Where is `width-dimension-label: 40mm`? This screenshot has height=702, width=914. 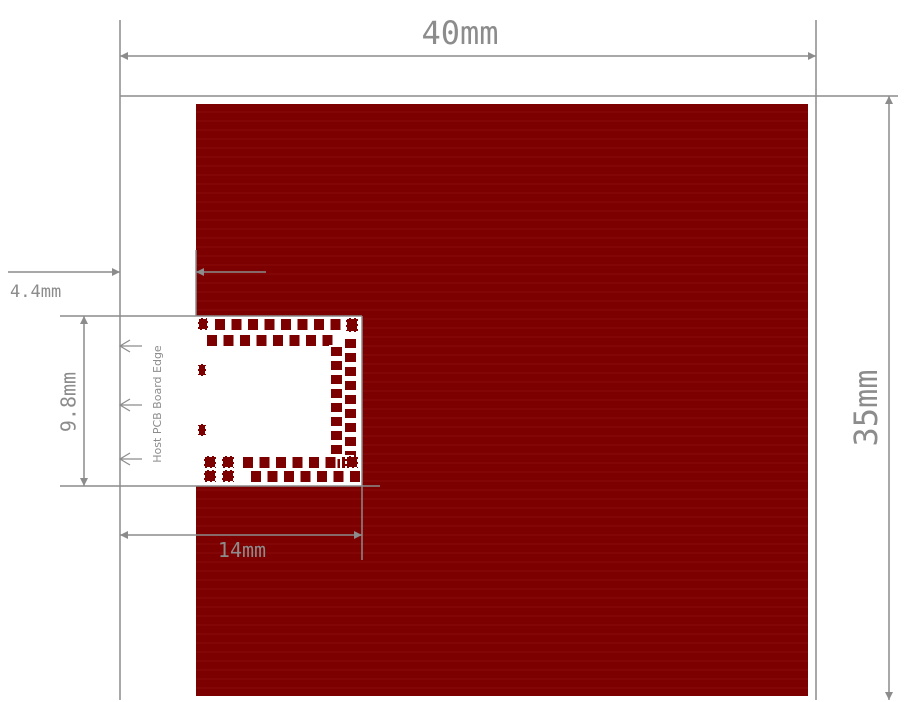 width-dimension-label: 40mm is located at coordinates (459, 33).